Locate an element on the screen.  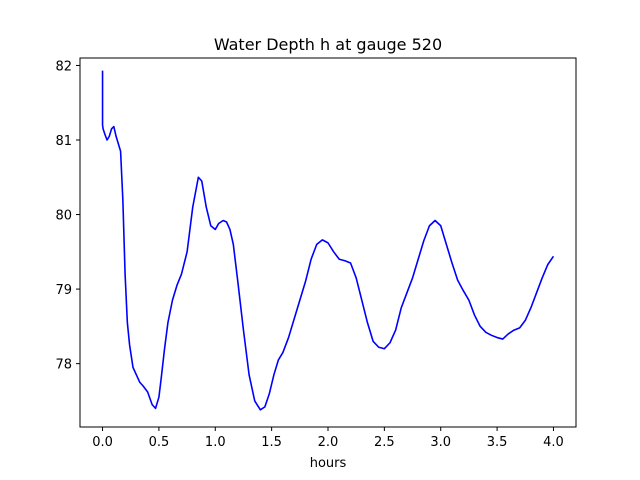
x-tick-label: 1.5 is located at coordinates (271, 442).